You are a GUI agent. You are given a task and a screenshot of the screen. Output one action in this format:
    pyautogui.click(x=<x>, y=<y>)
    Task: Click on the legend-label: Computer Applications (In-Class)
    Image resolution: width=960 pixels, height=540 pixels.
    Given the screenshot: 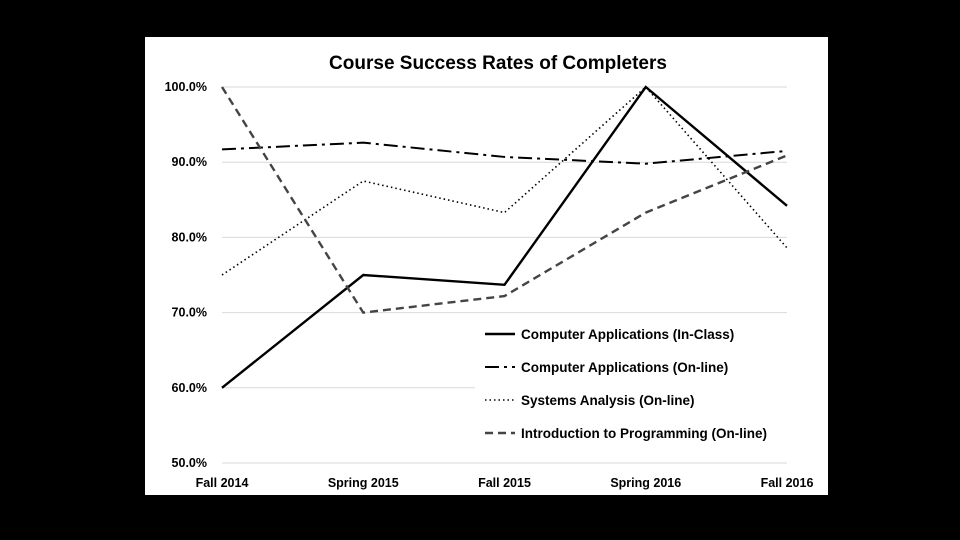 What is the action you would take?
    pyautogui.click(x=627, y=334)
    